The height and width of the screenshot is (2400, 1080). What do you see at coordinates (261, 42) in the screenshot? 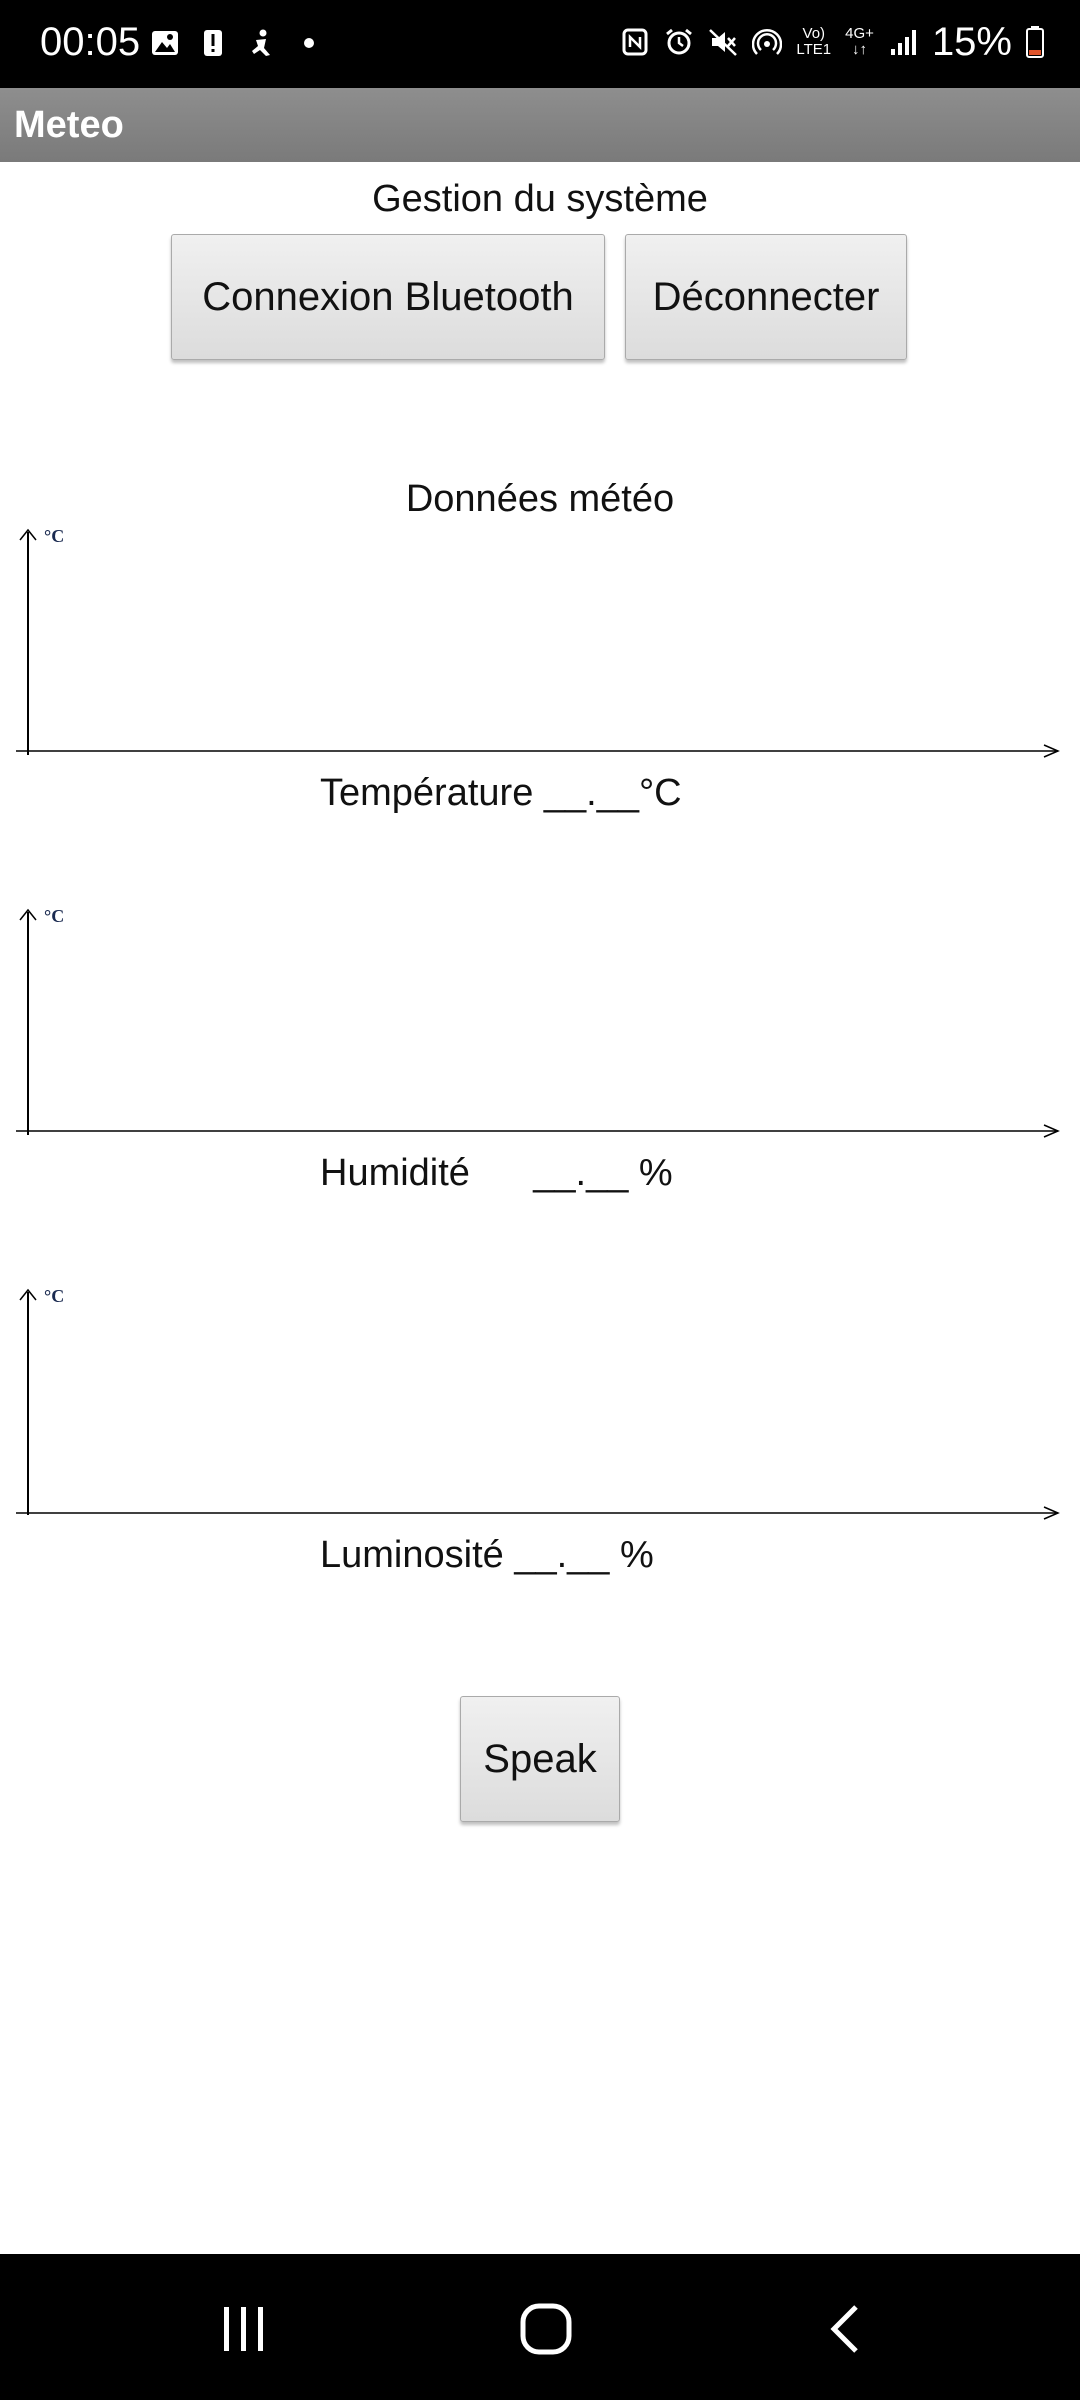
I see `accessibility-icon` at bounding box center [261, 42].